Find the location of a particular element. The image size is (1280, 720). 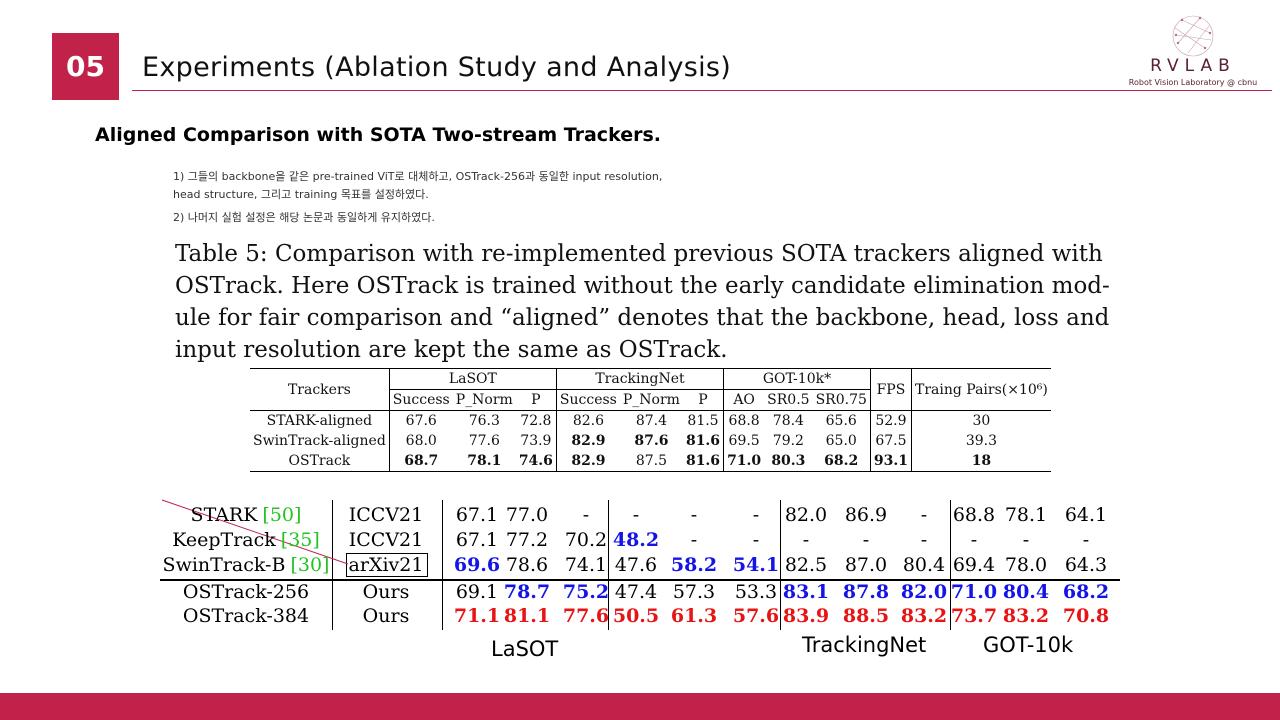

title-divider is located at coordinates (702, 90).